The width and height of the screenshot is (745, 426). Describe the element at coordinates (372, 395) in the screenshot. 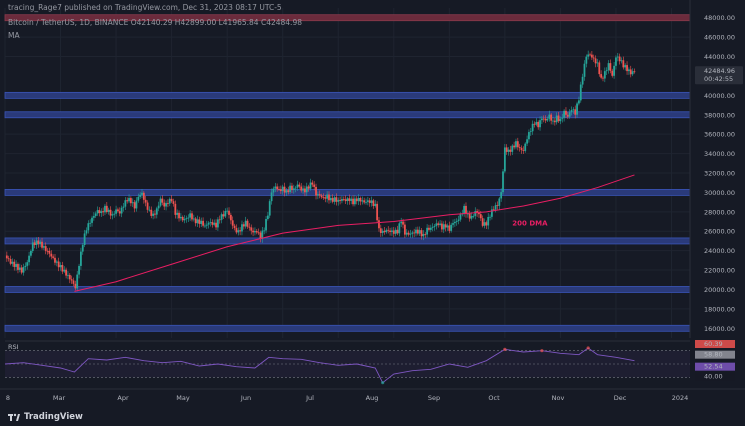

I see `time-axis: 8 Mar Apr May Jun Jul Aug Sep Oct Nov Dec 2024` at that location.